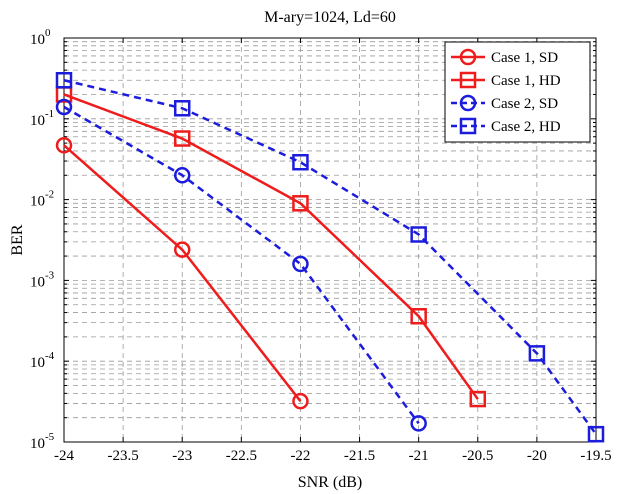  What do you see at coordinates (330, 17) in the screenshot?
I see `chart-title: M-ary=1024, Ld=60` at bounding box center [330, 17].